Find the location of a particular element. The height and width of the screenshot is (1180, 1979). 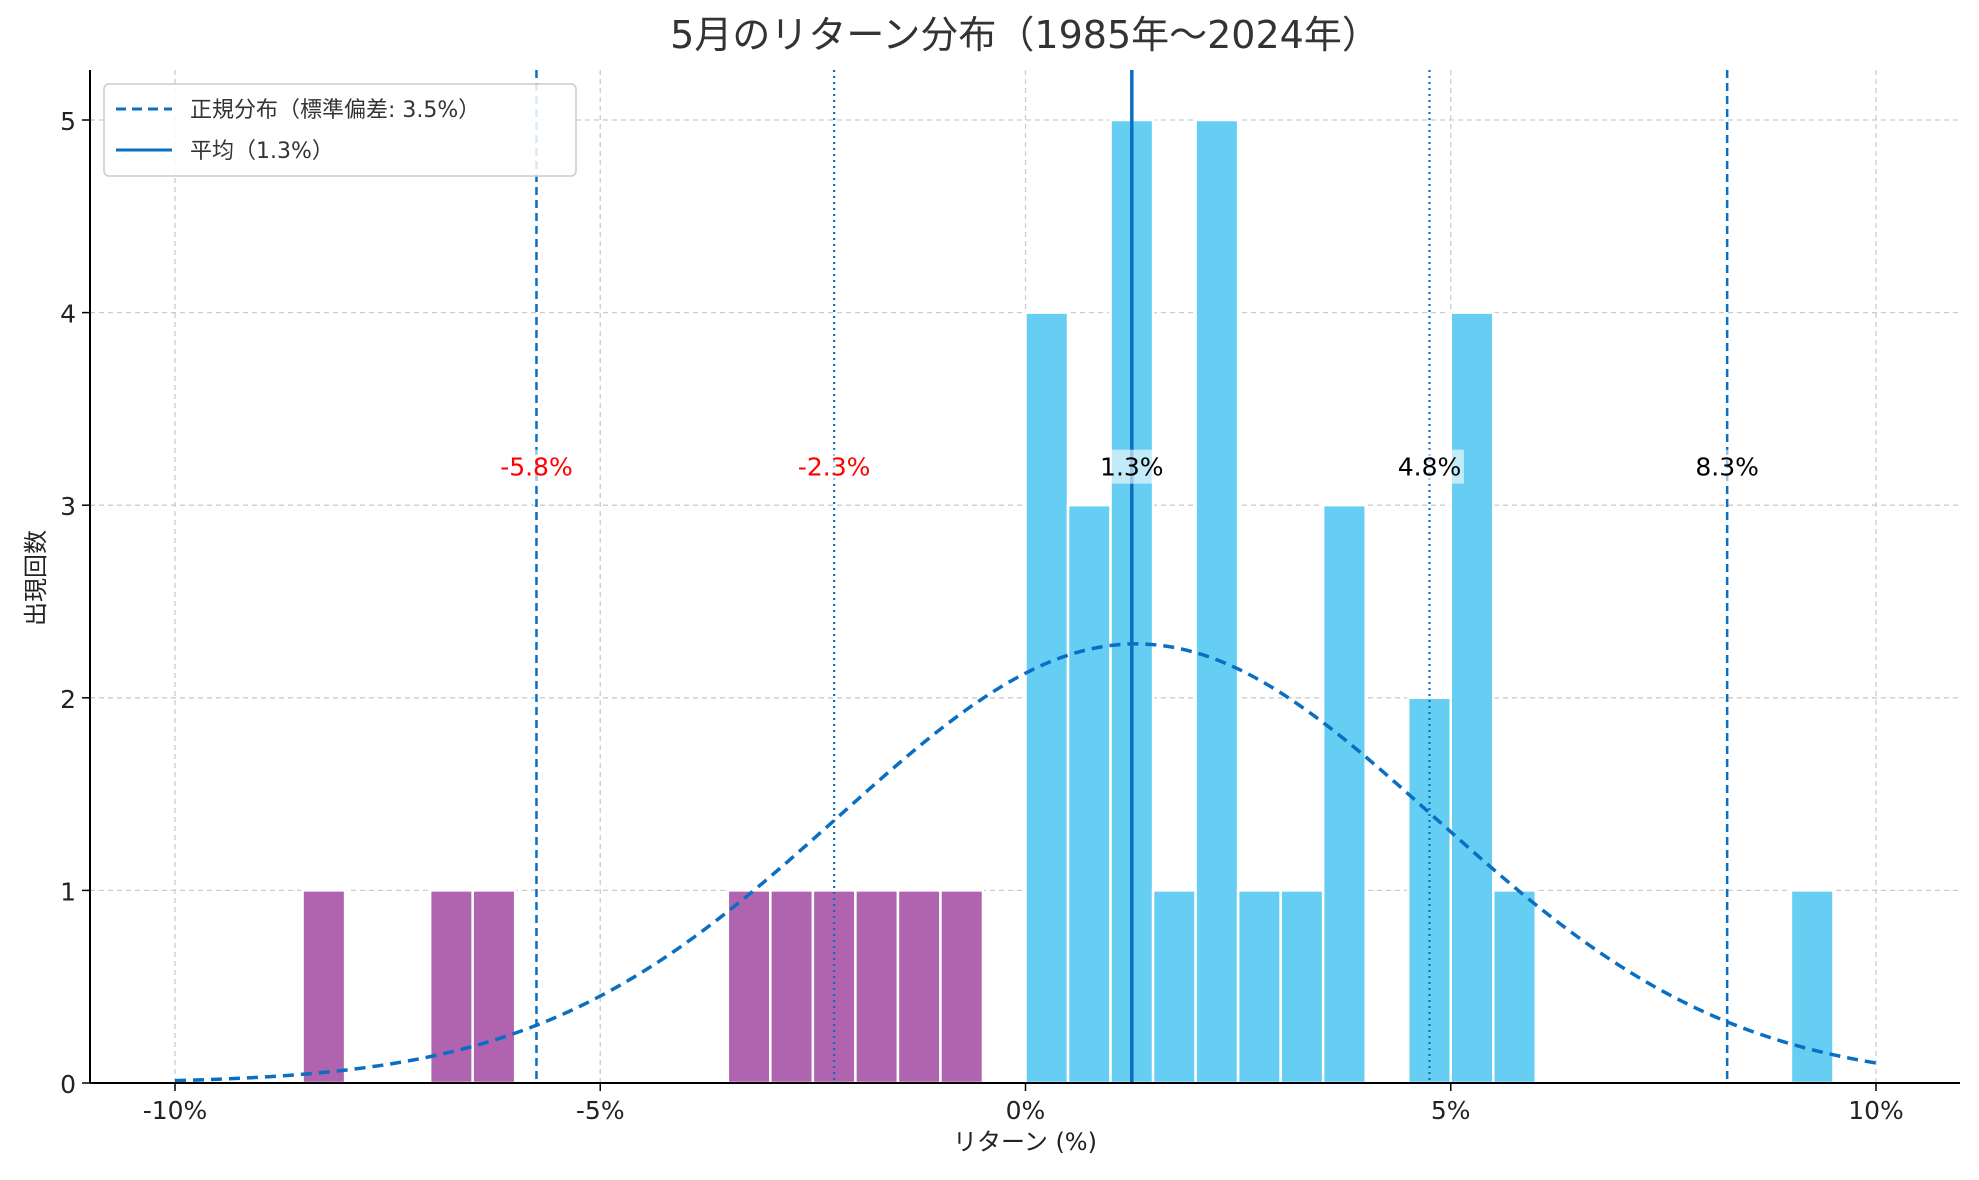

legend: 正規分布（標準偏差: 3.5%） 平均（1.3%） is located at coordinates (340, 130).